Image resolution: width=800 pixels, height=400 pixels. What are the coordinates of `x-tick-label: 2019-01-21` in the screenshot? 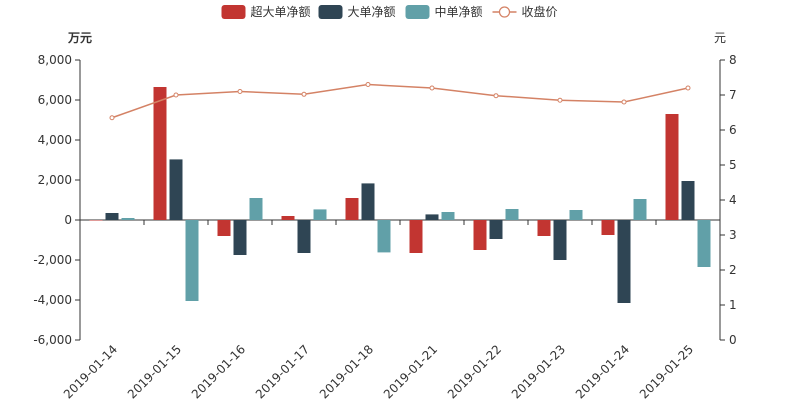 It's located at (410, 371).